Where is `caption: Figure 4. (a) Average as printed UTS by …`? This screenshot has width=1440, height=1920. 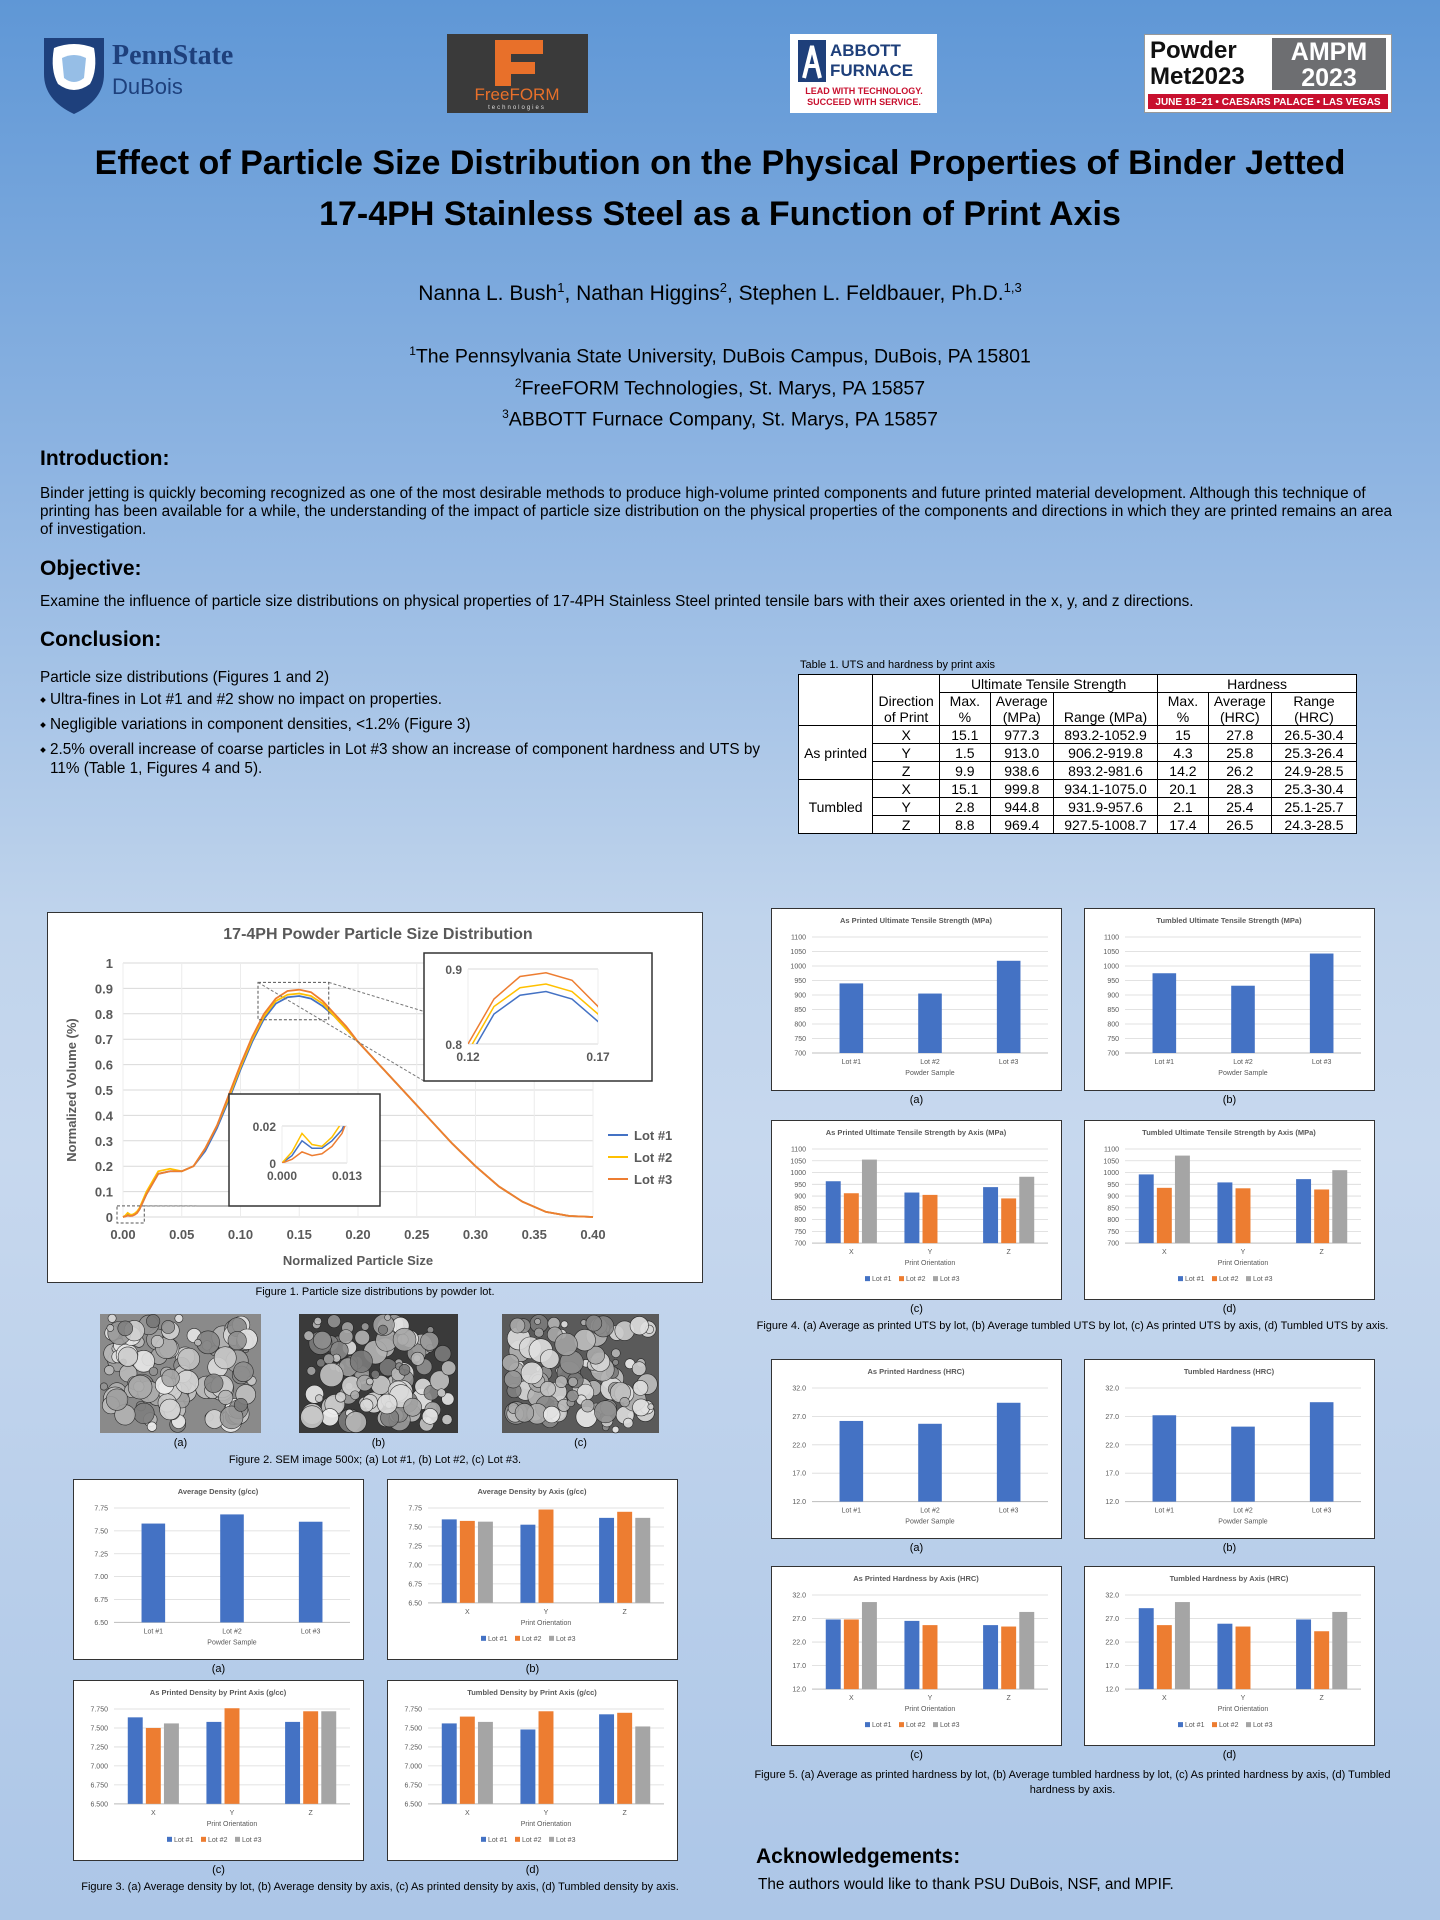 caption: Figure 4. (a) Average as printed UTS by … is located at coordinates (1072, 1326).